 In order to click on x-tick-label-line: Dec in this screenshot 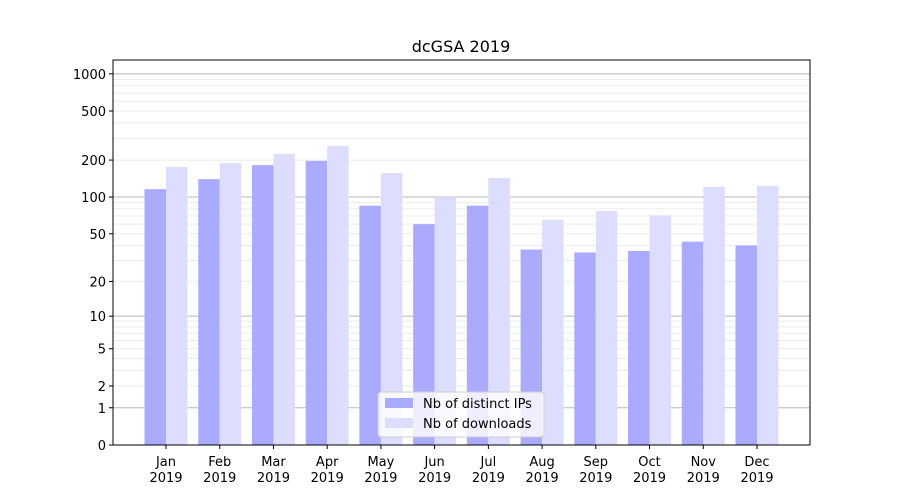, I will do `click(756, 462)`.